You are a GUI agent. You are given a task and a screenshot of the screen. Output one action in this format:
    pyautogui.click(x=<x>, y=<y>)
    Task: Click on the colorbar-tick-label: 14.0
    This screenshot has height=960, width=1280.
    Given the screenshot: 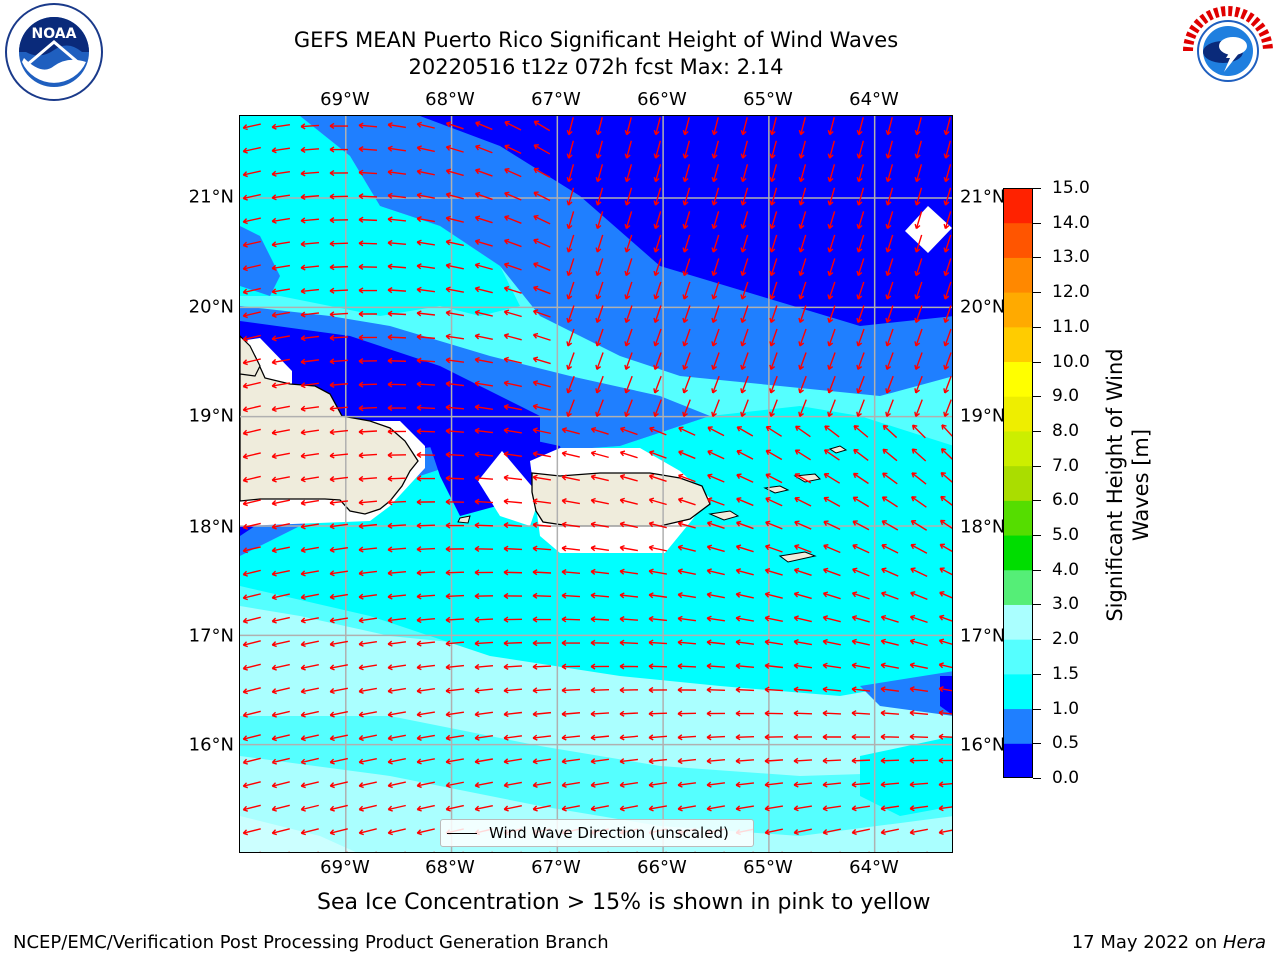 What is the action you would take?
    pyautogui.click(x=1071, y=222)
    